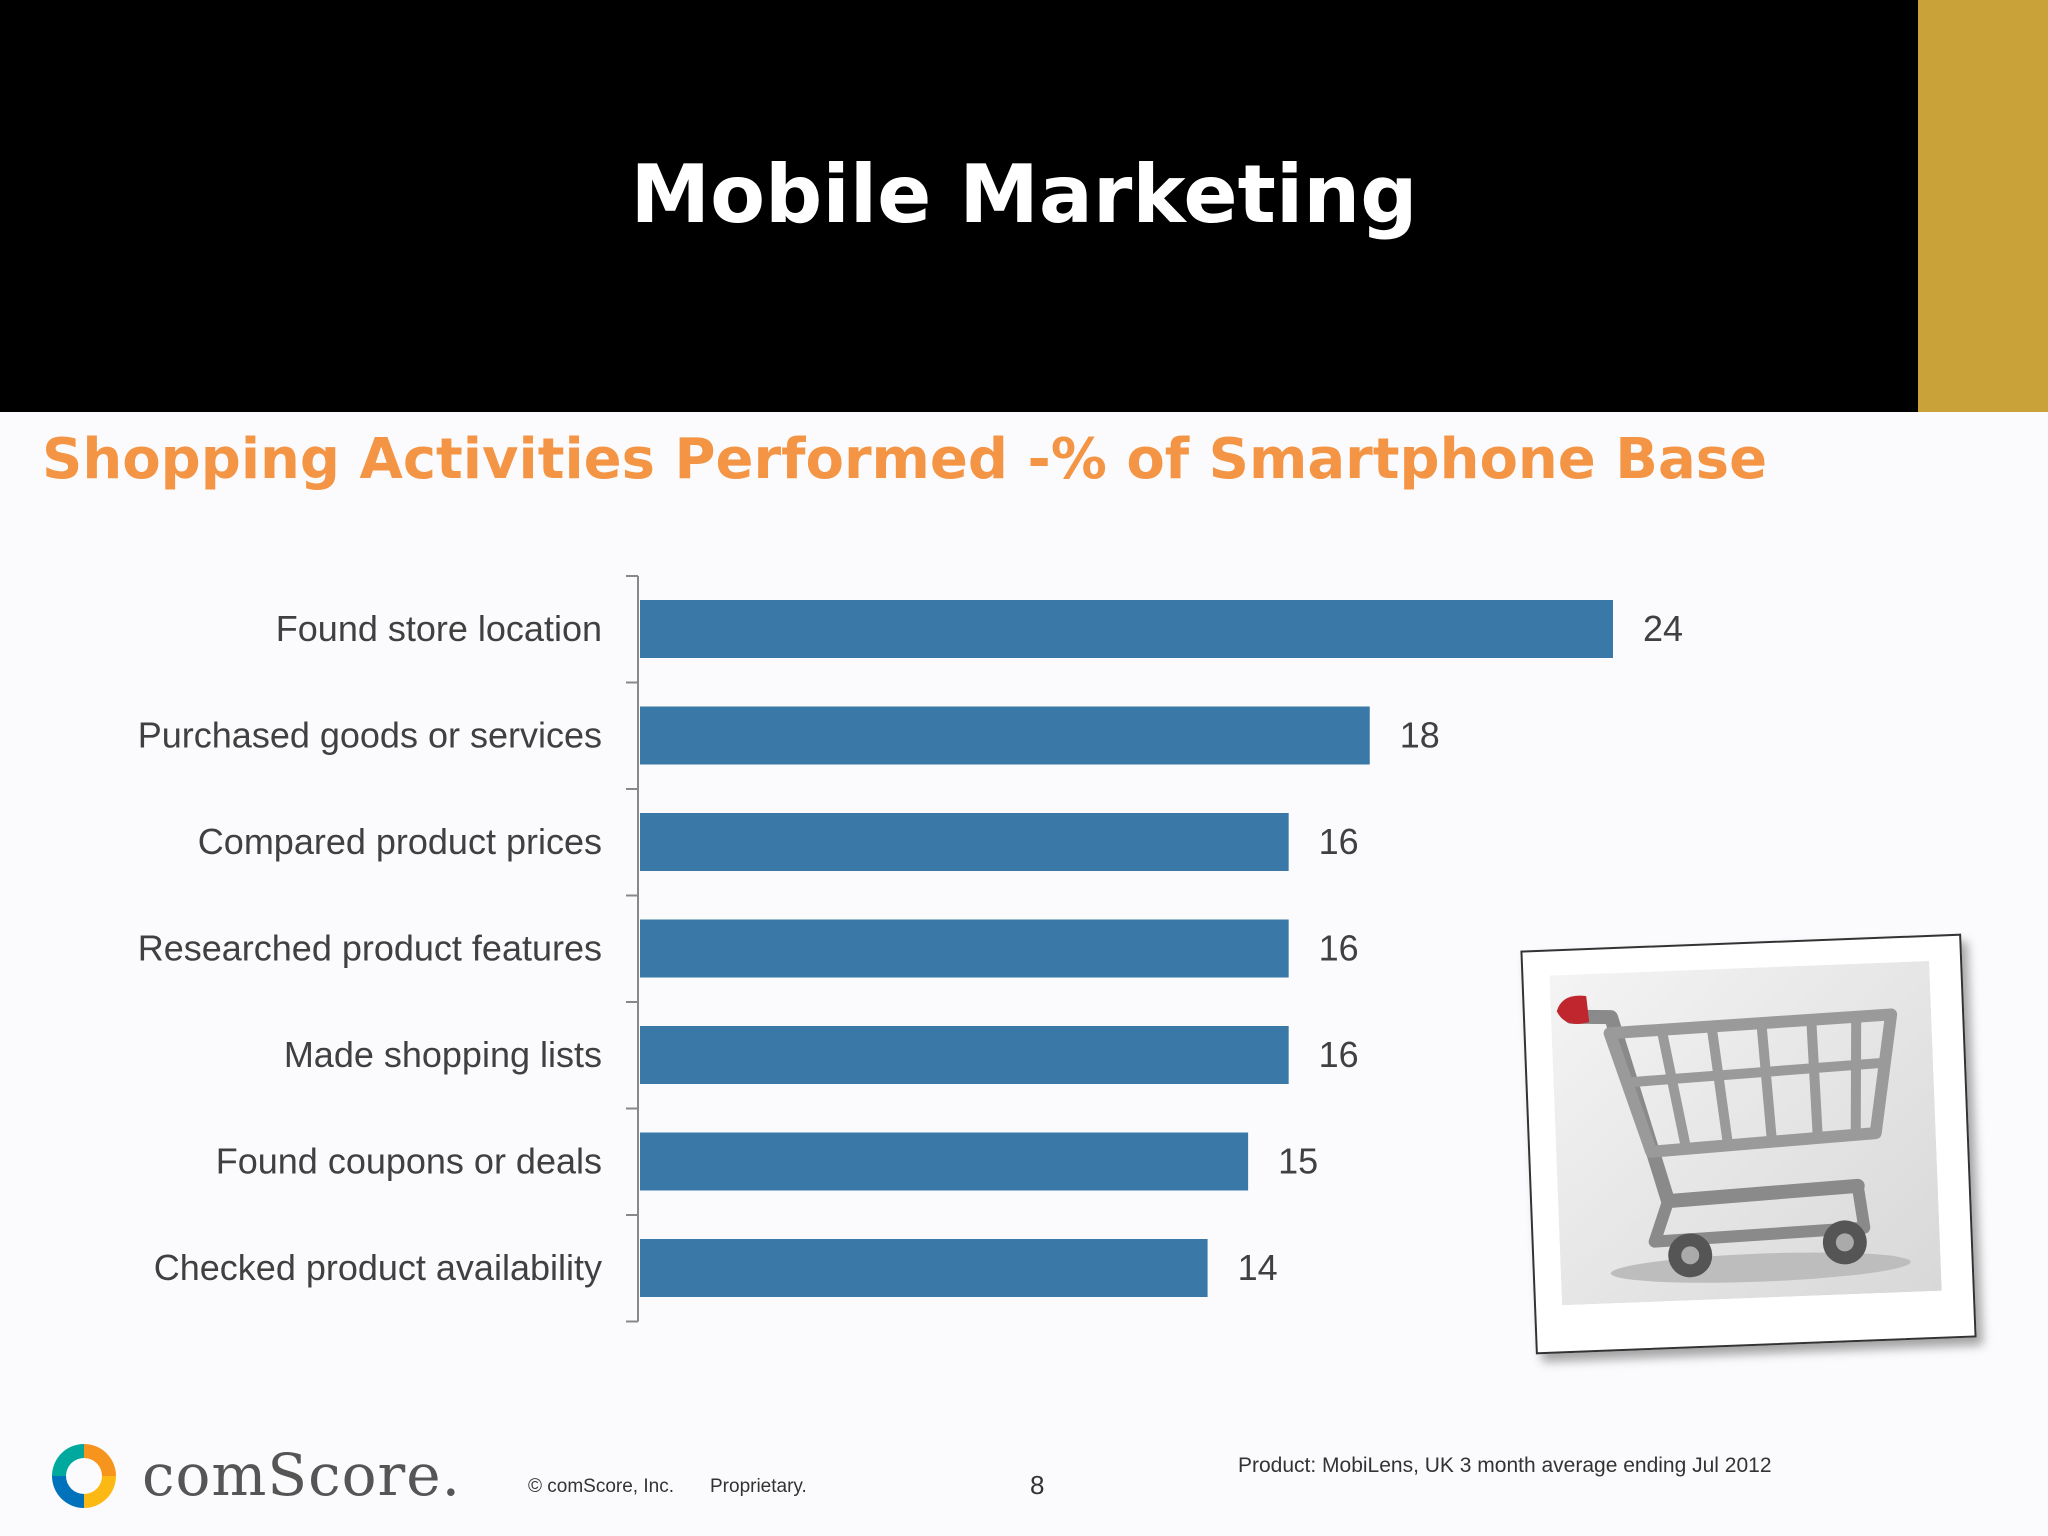  Describe the element at coordinates (370, 735) in the screenshot. I see `category-label: Purchased goods or services` at that location.